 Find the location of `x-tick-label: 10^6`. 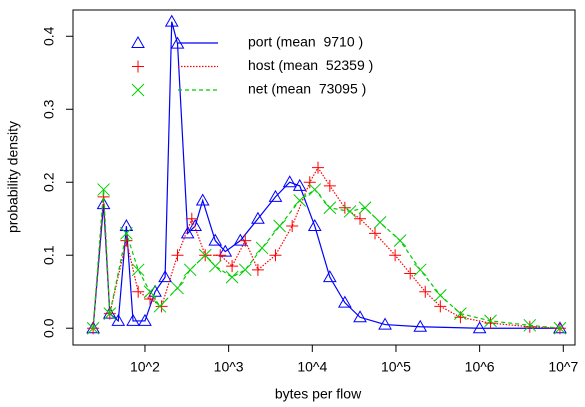

x-tick-label: 10^6 is located at coordinates (480, 367).